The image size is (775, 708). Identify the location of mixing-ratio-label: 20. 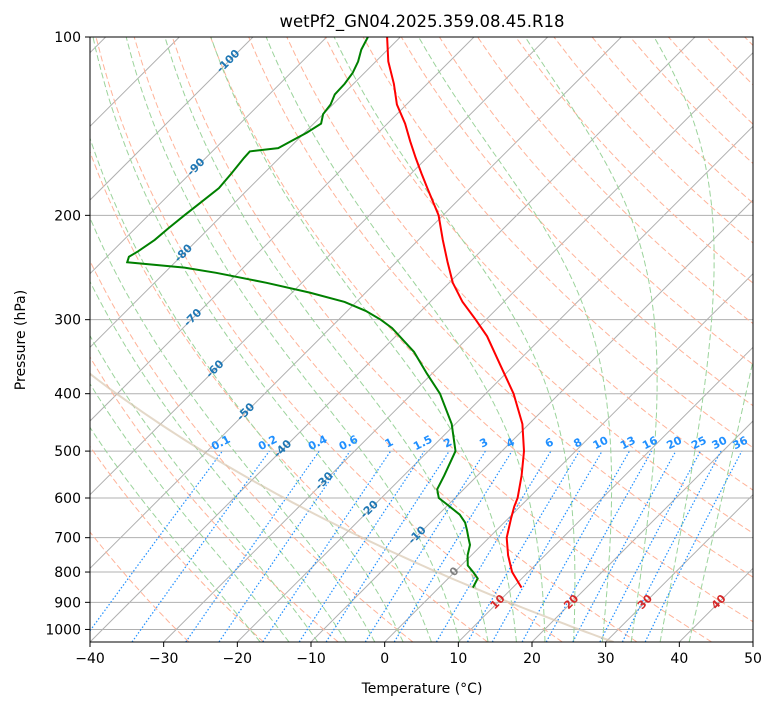
(674, 443).